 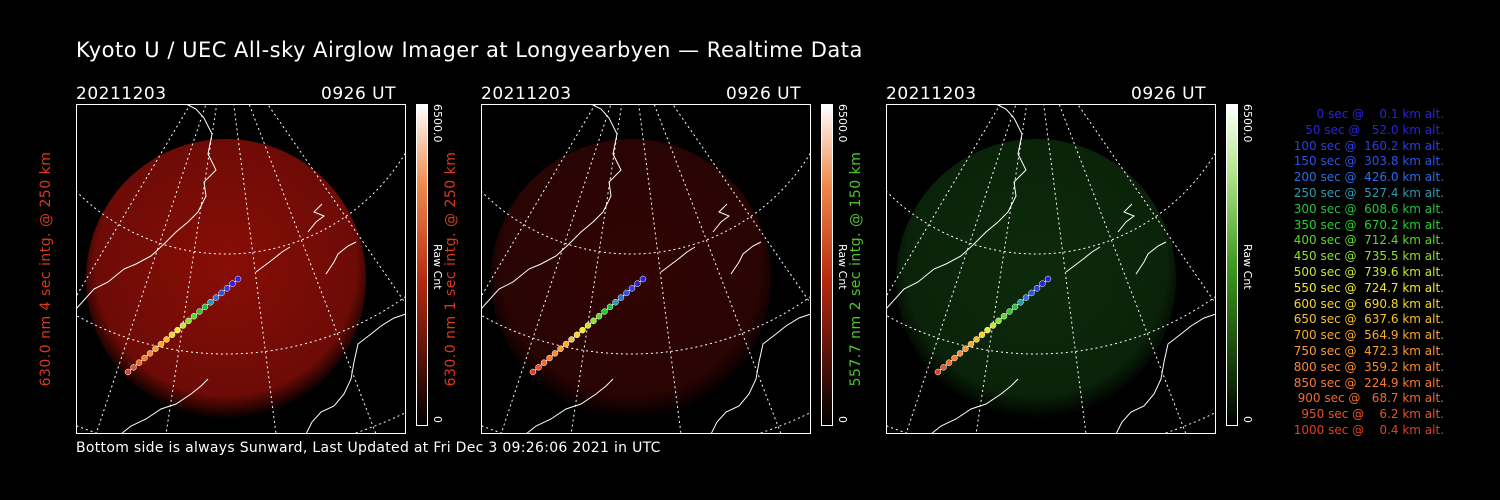 What do you see at coordinates (1366, 350) in the screenshot?
I see `legend-entry: 750 sec @ 472.3 km alt.` at bounding box center [1366, 350].